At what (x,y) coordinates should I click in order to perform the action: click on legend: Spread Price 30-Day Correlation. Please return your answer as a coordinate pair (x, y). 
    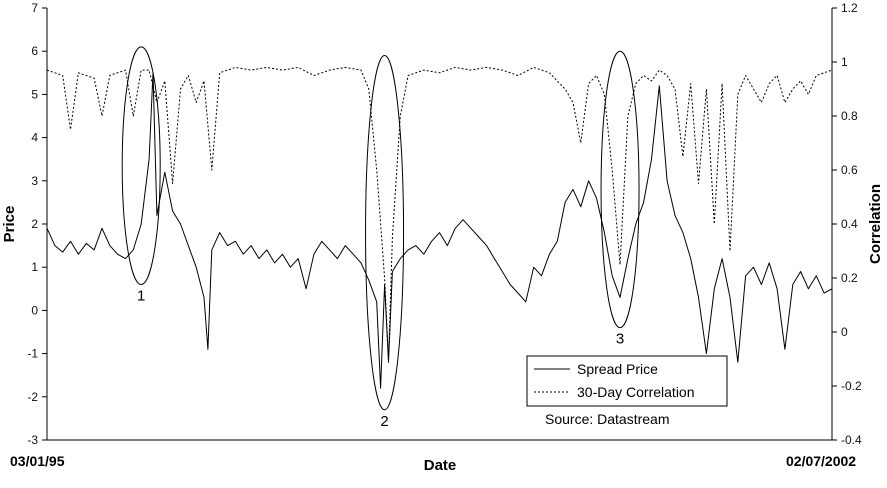
    Looking at the image, I should click on (627, 381).